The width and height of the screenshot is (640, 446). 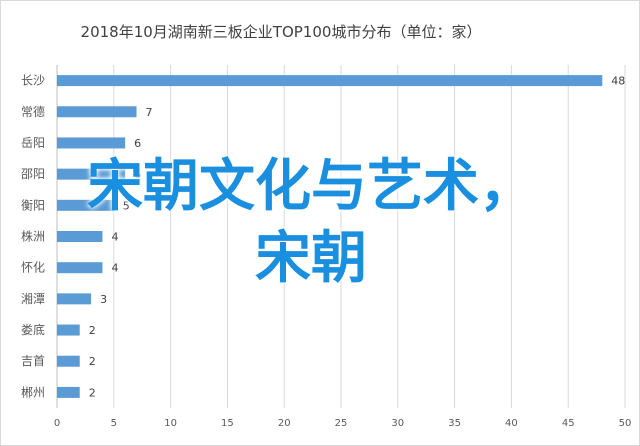 What do you see at coordinates (227, 423) in the screenshot?
I see `x-tick-label: 15` at bounding box center [227, 423].